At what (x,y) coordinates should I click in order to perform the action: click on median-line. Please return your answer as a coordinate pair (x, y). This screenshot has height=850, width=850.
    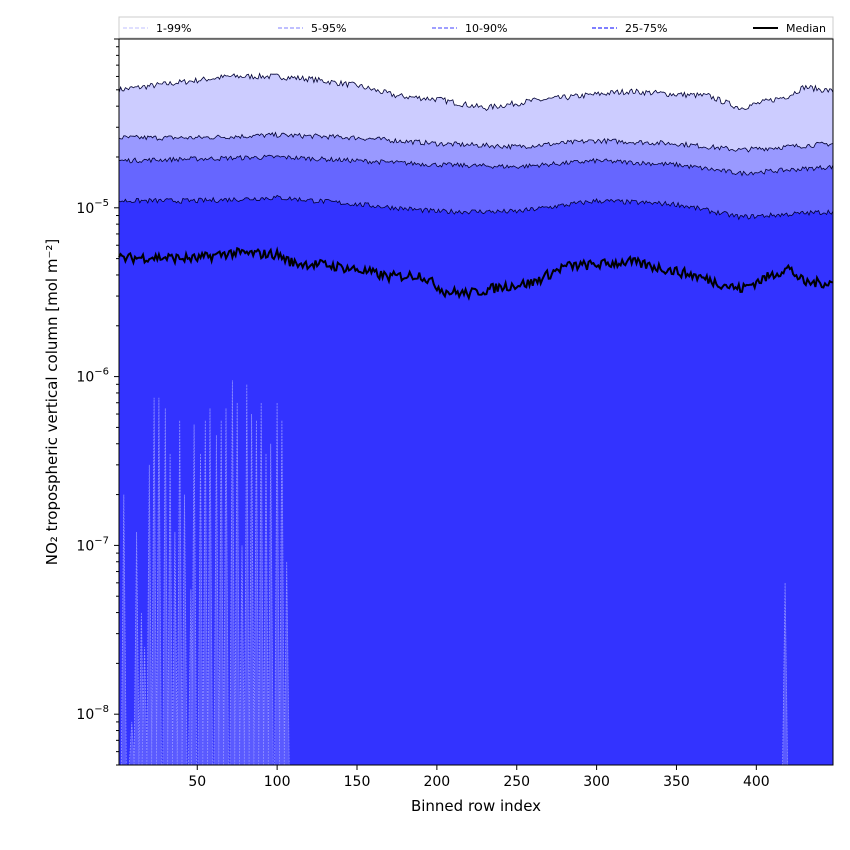
    Looking at the image, I should click on (476, 273).